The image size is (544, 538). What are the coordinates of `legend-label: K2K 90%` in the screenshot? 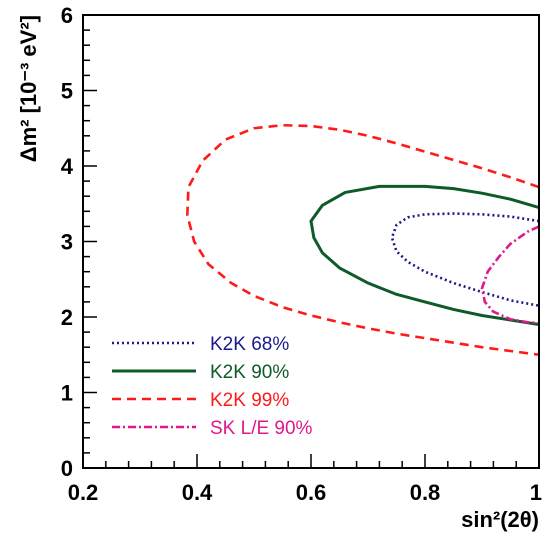 It's located at (249, 372).